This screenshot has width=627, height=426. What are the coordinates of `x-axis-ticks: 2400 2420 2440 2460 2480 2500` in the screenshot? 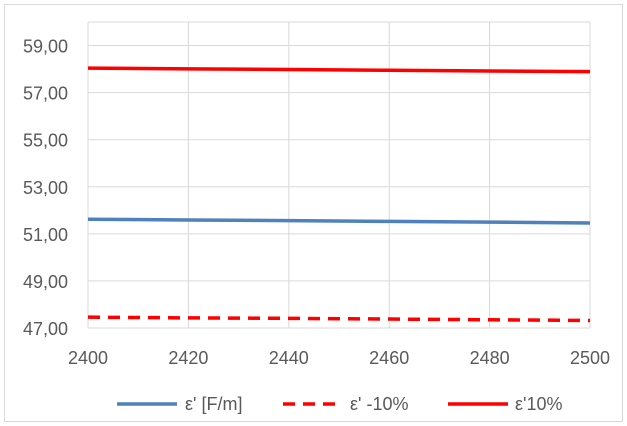 It's located at (339, 358).